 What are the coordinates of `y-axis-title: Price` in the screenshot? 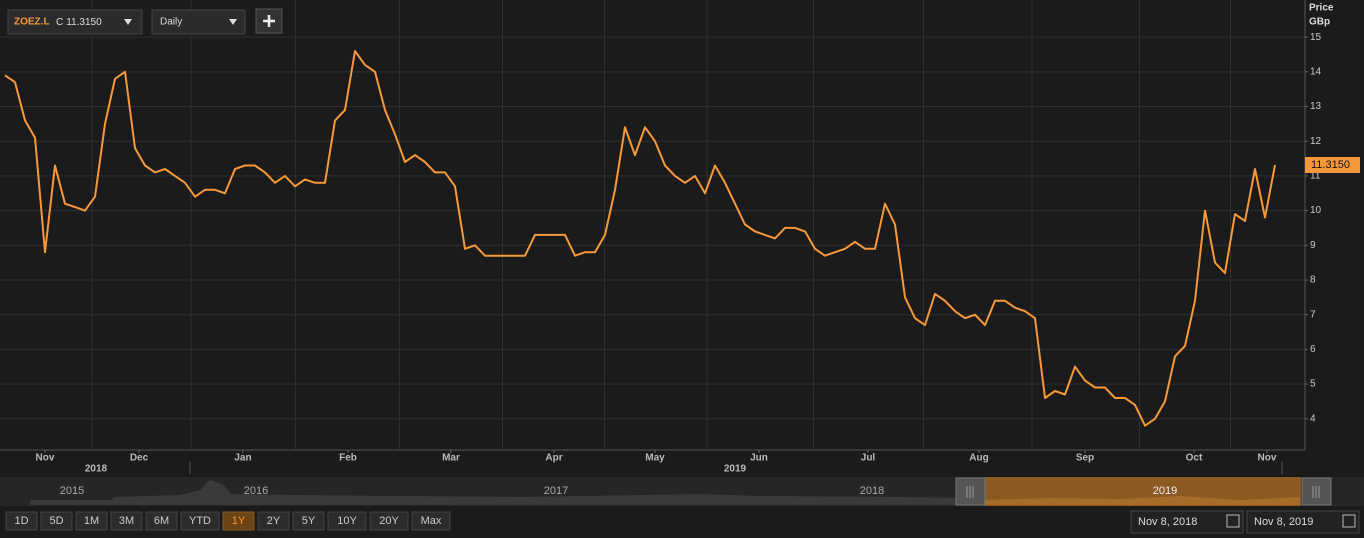 It's located at (1321, 8).